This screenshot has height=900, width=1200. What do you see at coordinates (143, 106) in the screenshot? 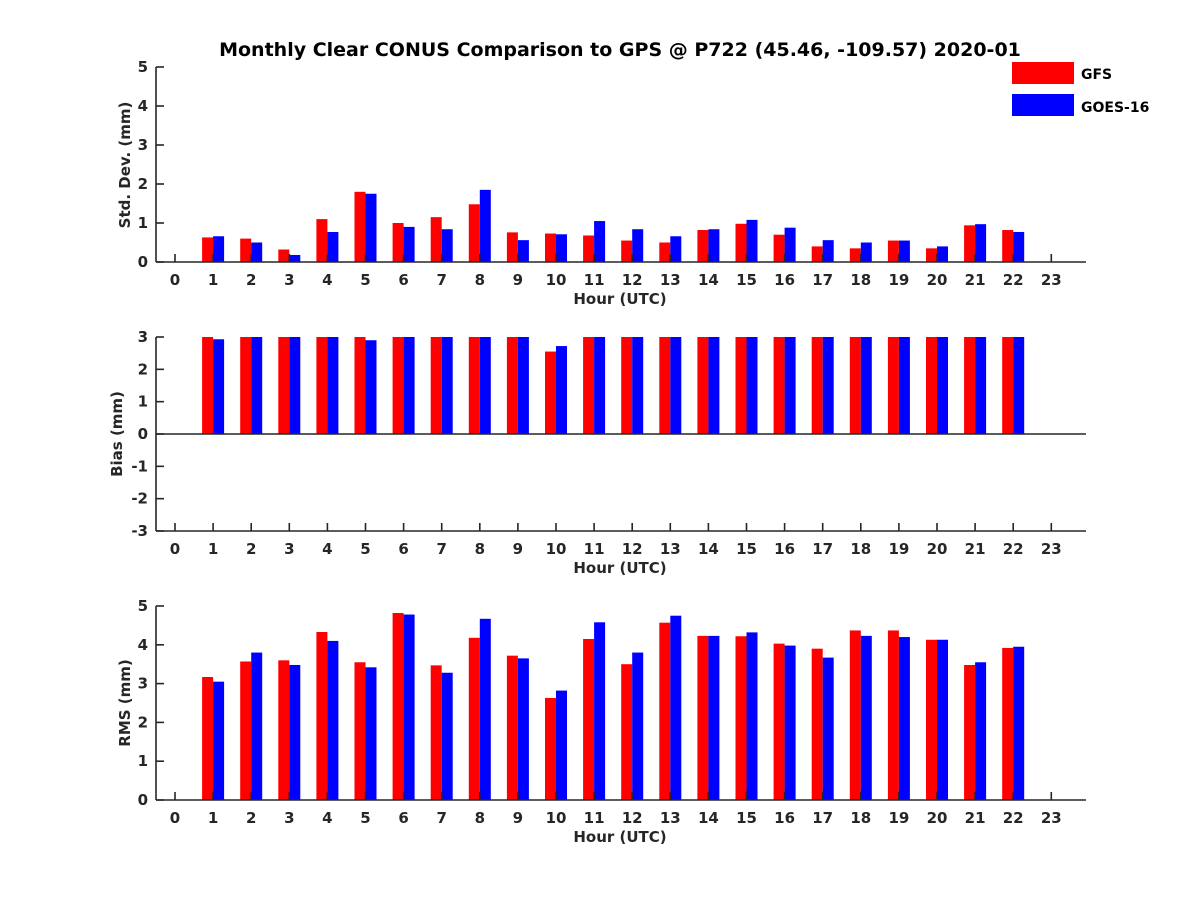
I see `std-dev-y-tick-label: 4` at bounding box center [143, 106].